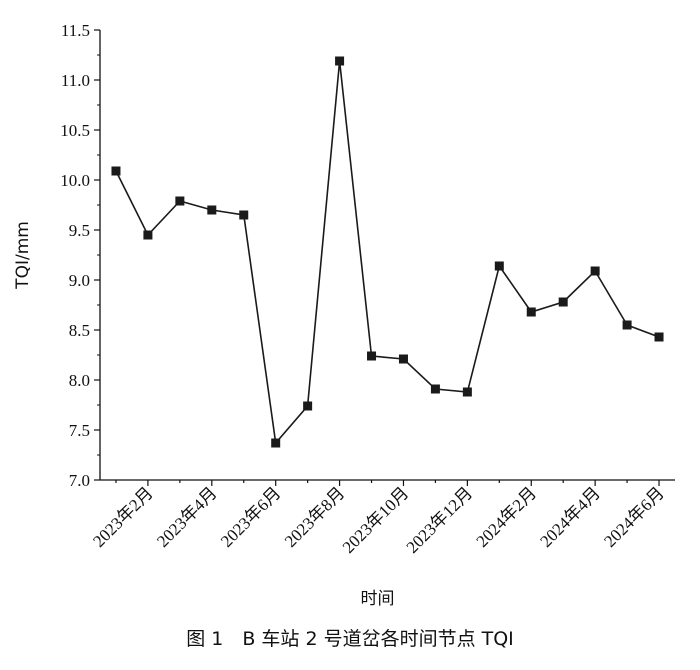  Describe the element at coordinates (440, 520) in the screenshot. I see `x-tick-label: 2023年12月` at that location.